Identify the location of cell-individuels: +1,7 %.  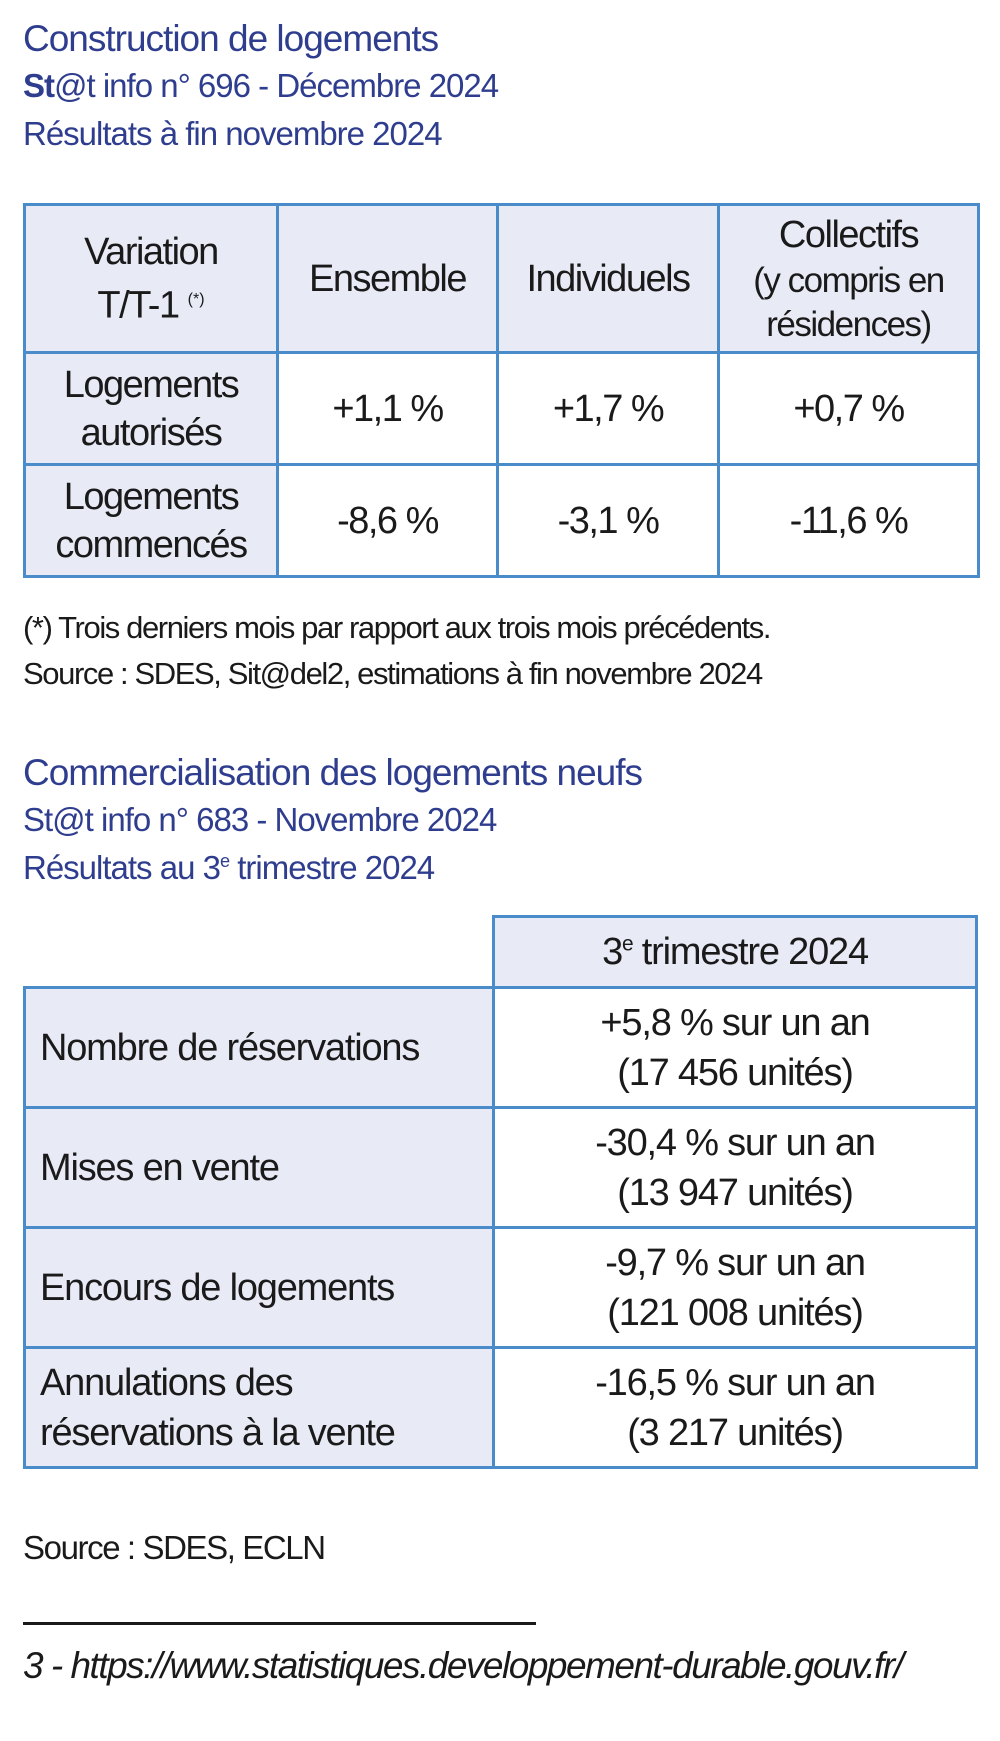
(608, 408).